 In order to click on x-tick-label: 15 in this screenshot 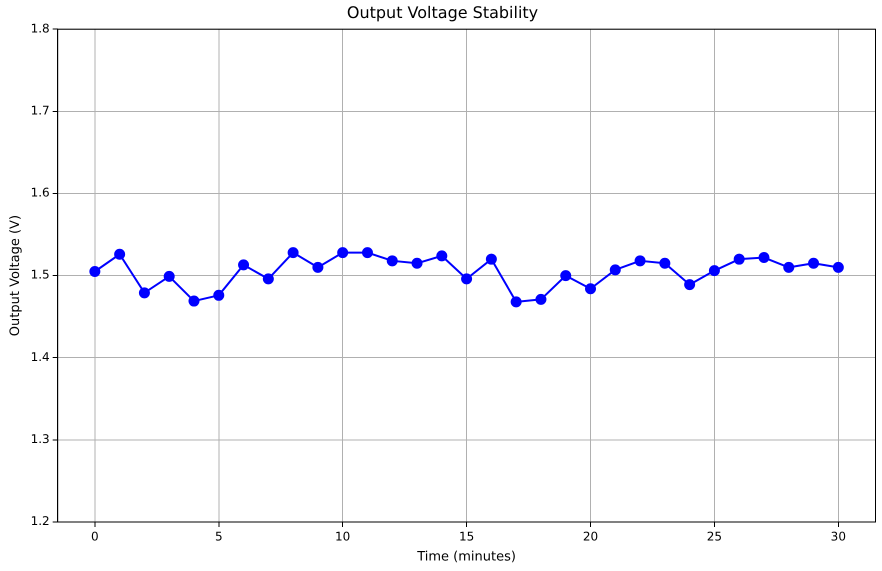, I will do `click(466, 536)`.